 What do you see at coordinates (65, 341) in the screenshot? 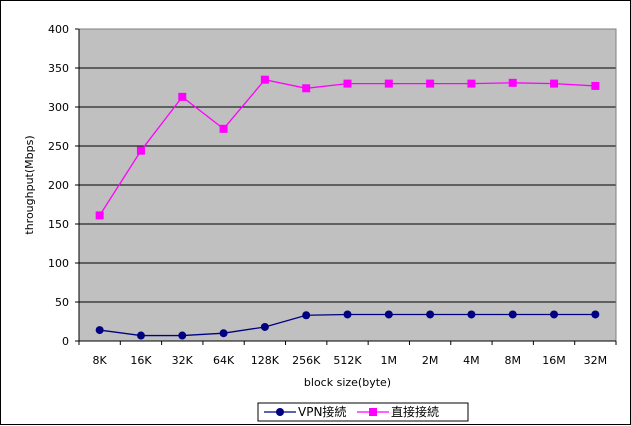
I see `y-tick-label-0: 0` at bounding box center [65, 341].